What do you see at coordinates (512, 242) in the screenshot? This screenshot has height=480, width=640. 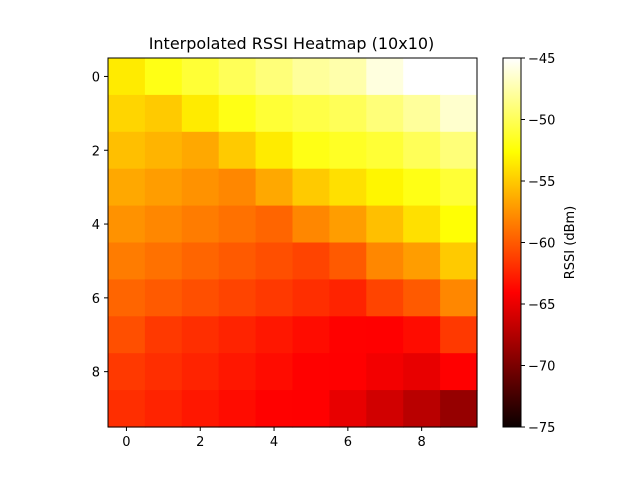 I see `colorbar` at bounding box center [512, 242].